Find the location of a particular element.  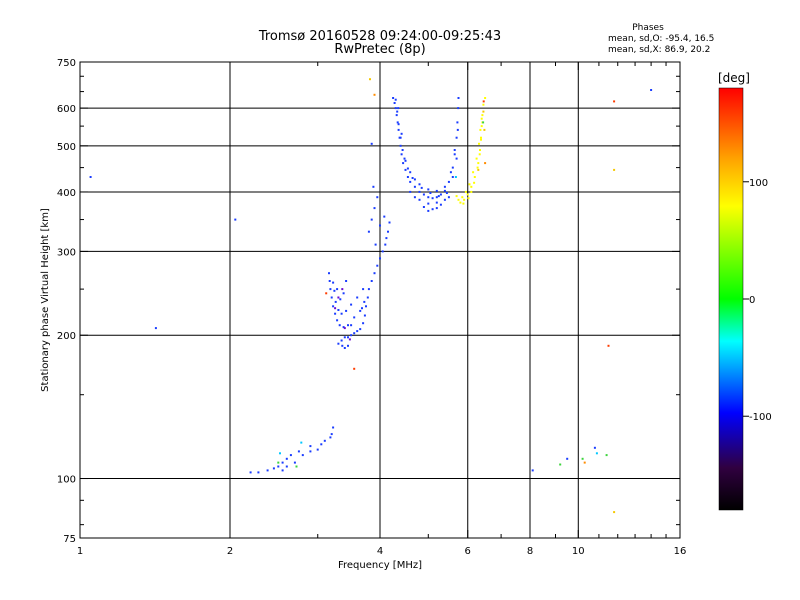

phases-title: Phases is located at coordinates (648, 28).